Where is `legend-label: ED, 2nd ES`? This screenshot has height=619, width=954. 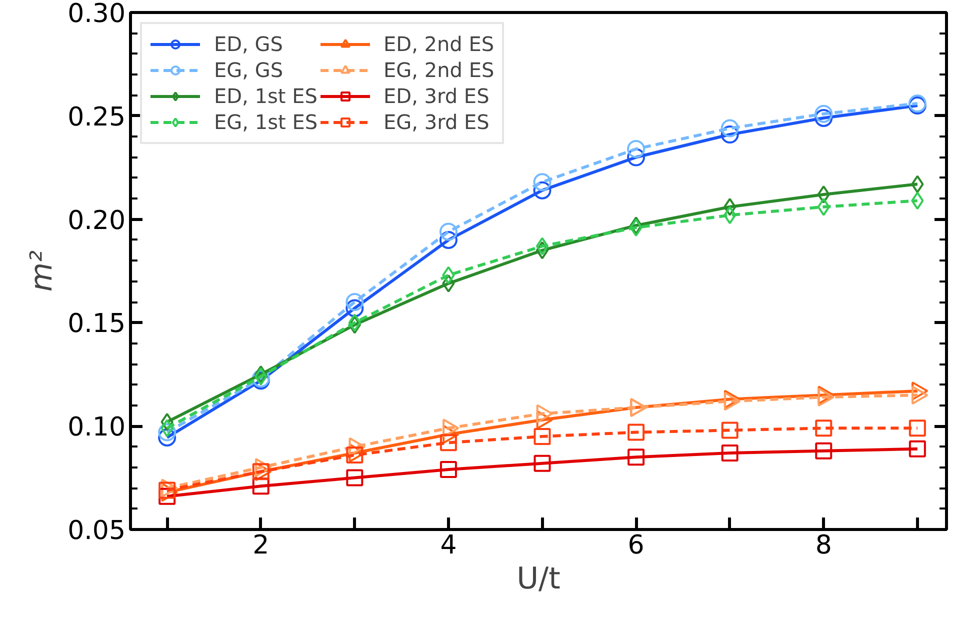 legend-label: ED, 2nd ES is located at coordinates (439, 44).